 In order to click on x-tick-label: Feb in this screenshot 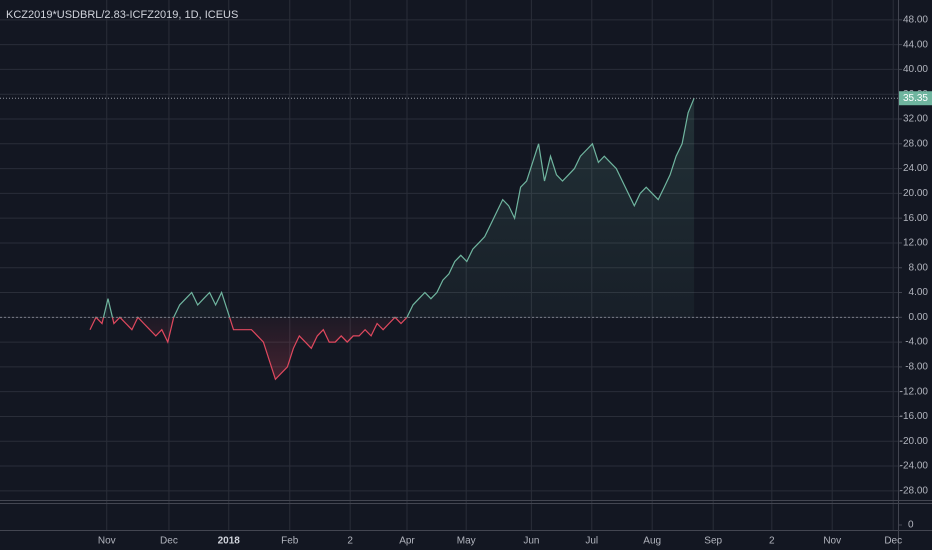, I will do `click(290, 541)`.